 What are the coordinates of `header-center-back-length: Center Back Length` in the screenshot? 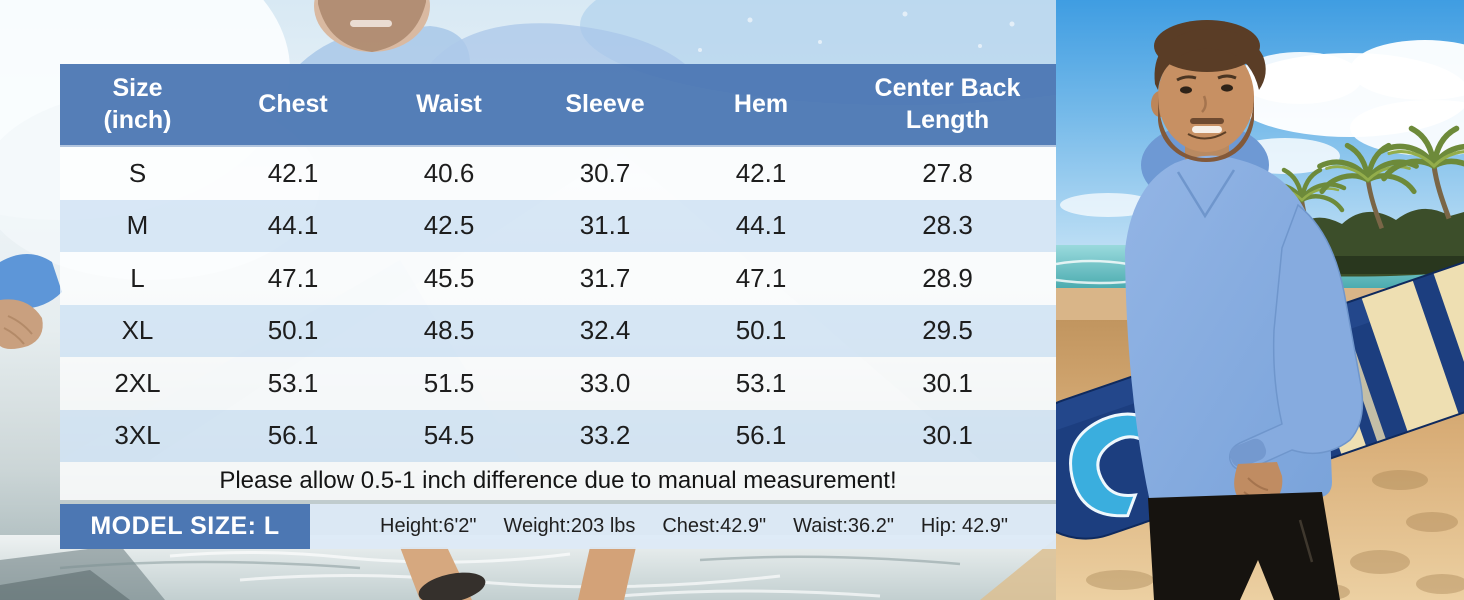 It's located at (947, 104).